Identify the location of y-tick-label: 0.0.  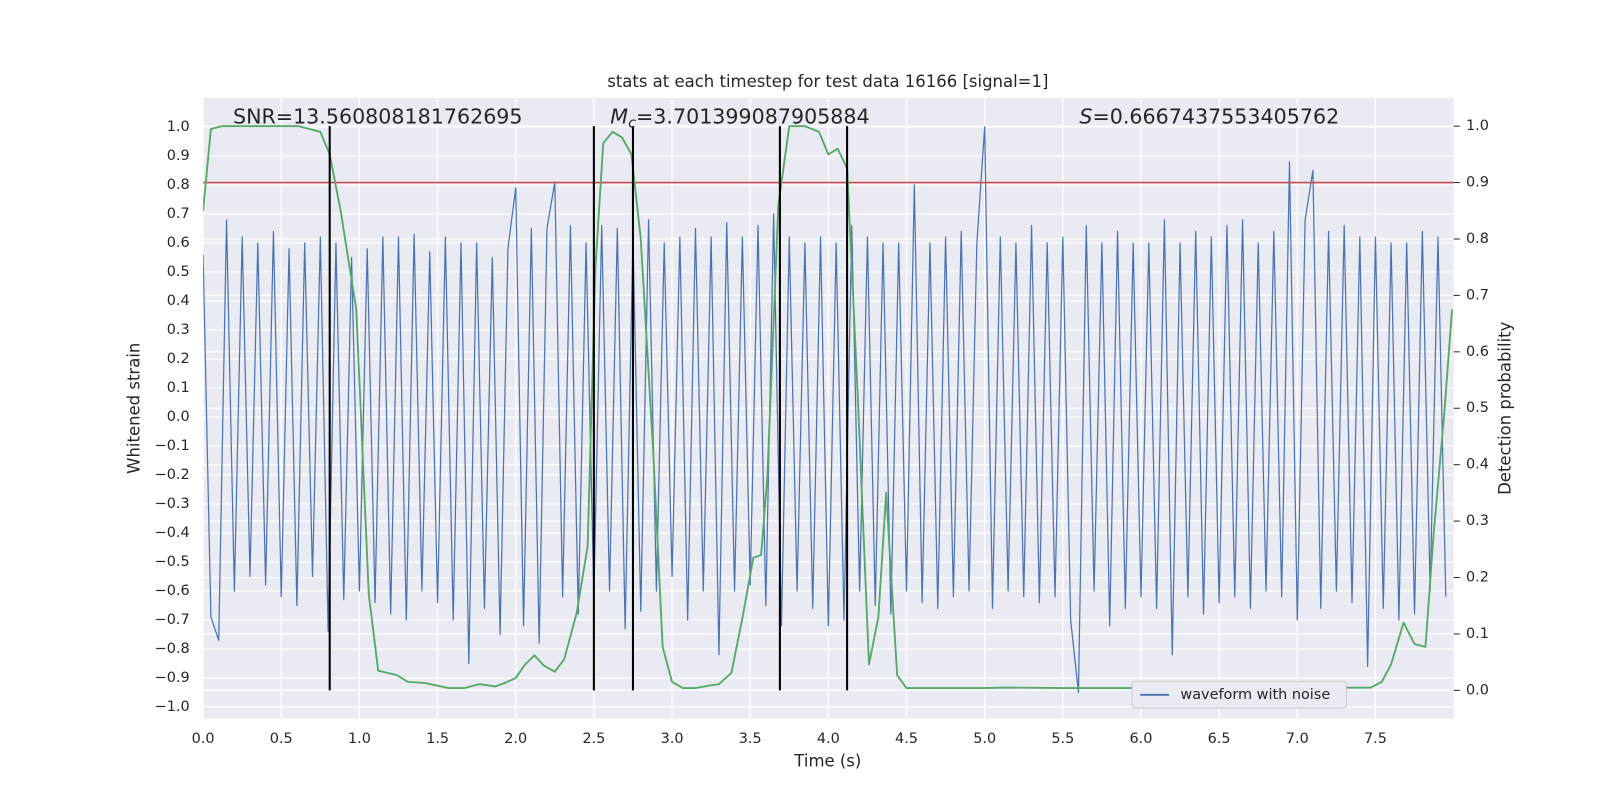
(178, 417).